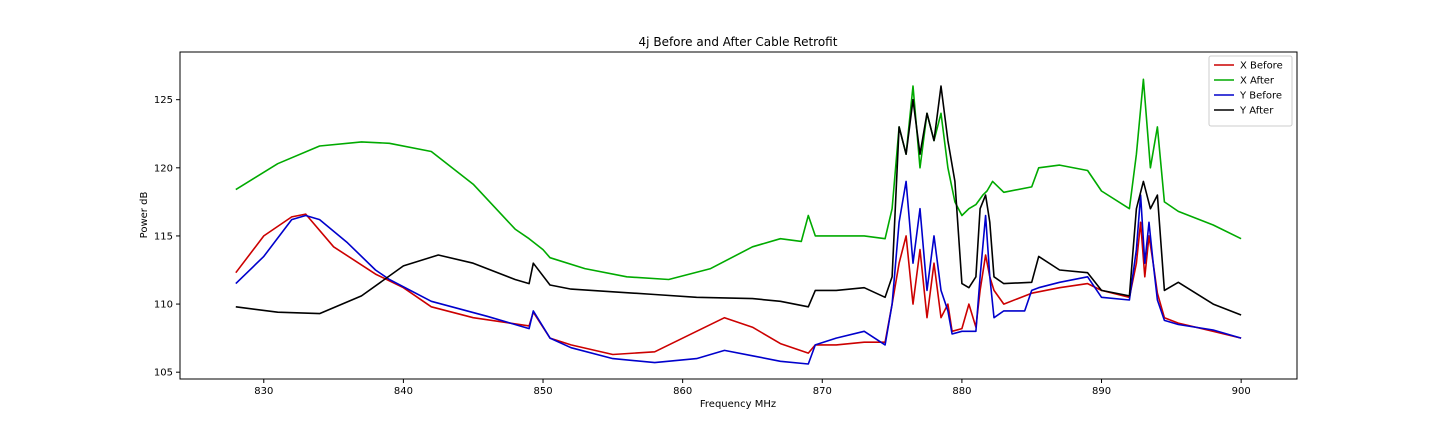 The height and width of the screenshot is (432, 1440). I want to click on legend-label: X After, so click(1257, 81).